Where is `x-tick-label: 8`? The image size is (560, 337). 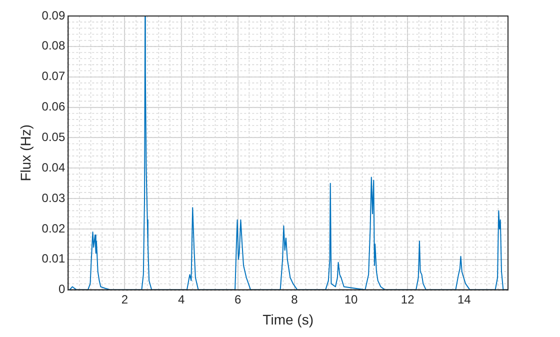 x-tick-label: 8 is located at coordinates (294, 299).